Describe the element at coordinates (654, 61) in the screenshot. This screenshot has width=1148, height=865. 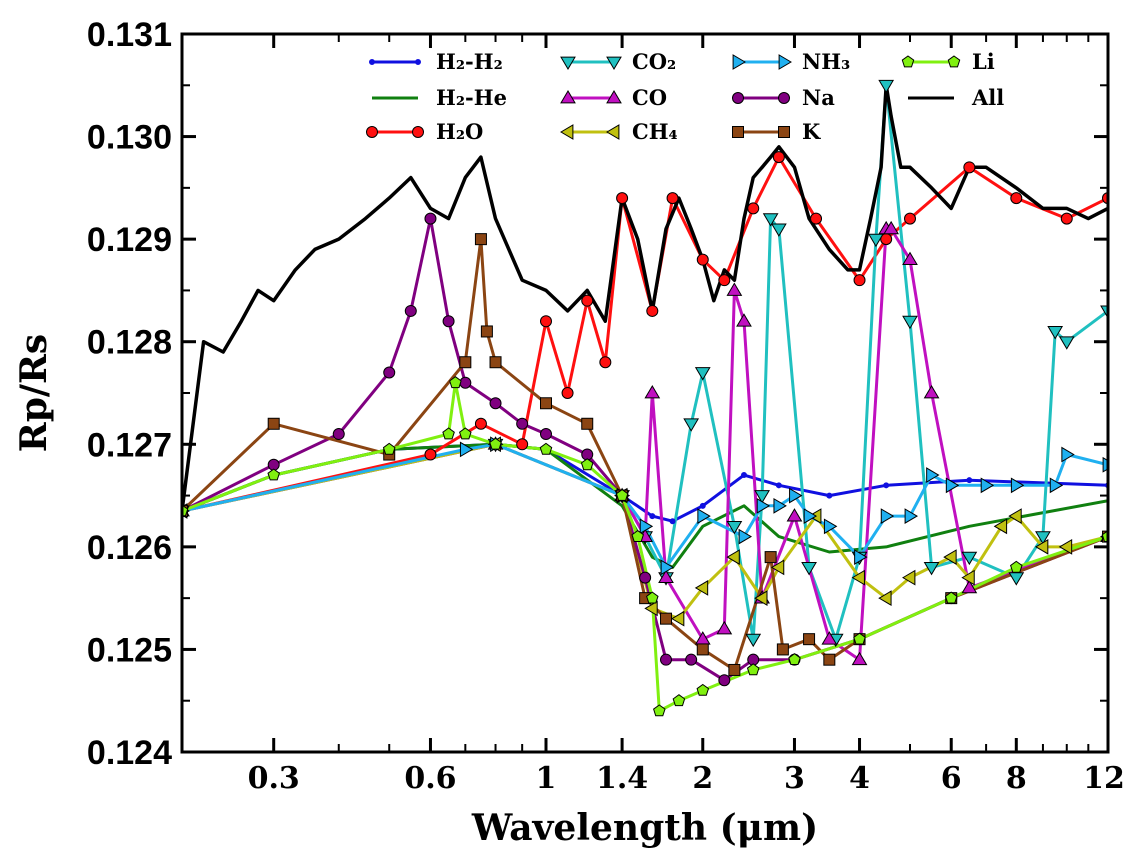
I see `legend-label-co2: CO₂` at that location.